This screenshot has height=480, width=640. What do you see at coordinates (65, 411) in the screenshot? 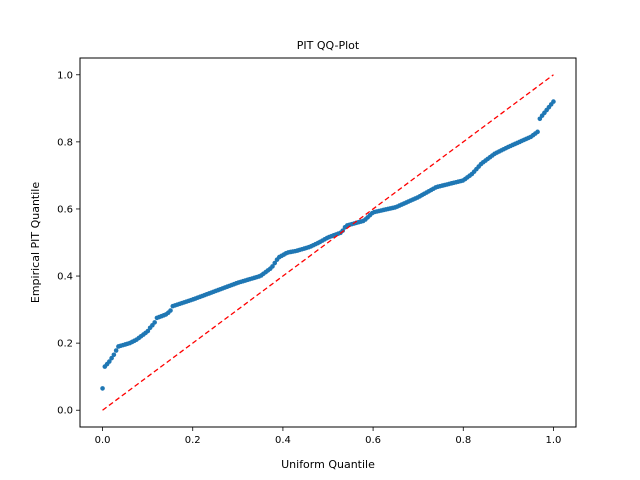
I see `y-tick-label: 0.0` at bounding box center [65, 411].